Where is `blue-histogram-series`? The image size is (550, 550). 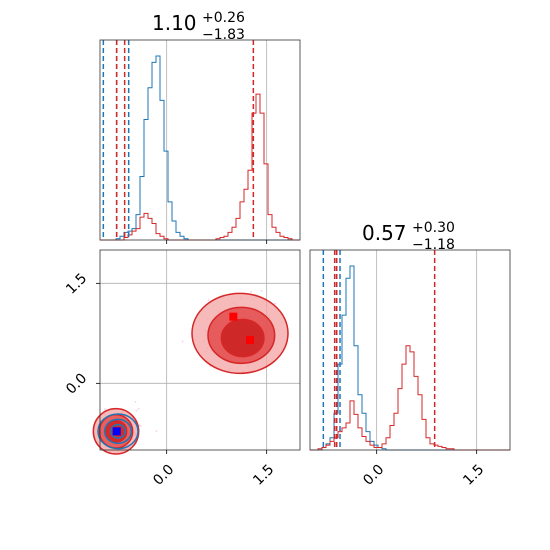 blue-histogram-series is located at coordinates (200, 148).